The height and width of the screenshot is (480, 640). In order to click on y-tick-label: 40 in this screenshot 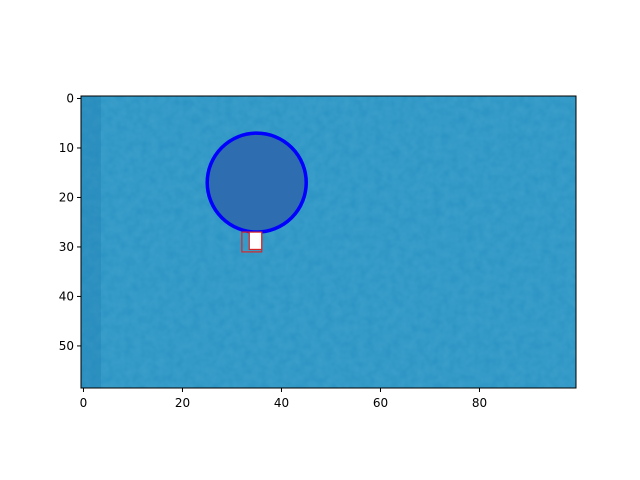, I will do `click(66, 296)`.